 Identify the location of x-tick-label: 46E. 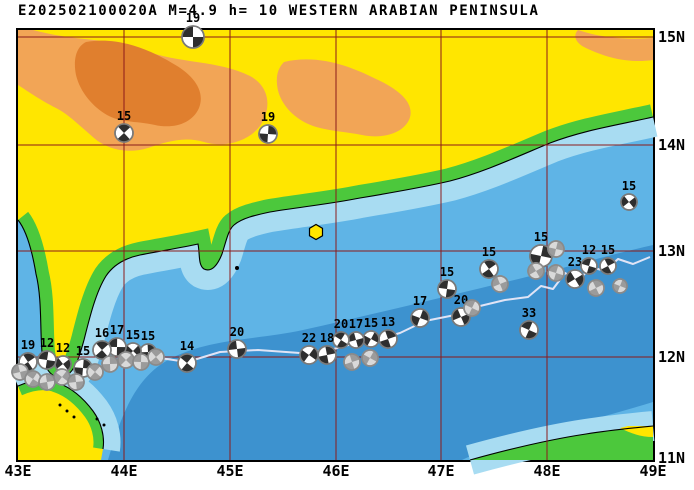
(336, 471).